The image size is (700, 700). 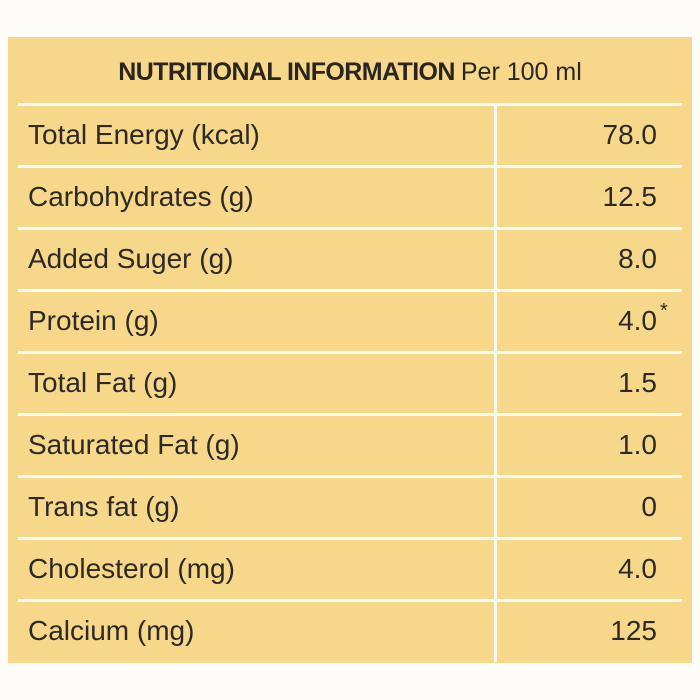 I want to click on column-divider, so click(x=495, y=383).